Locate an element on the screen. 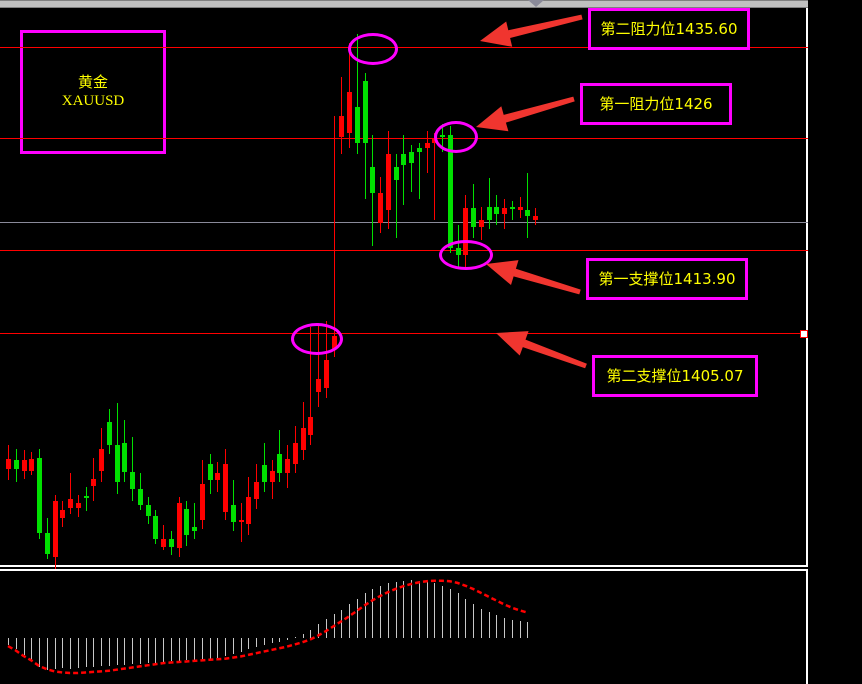 The width and height of the screenshot is (862, 684). annotation-callout-support-1: 第一支撑位1413.90 is located at coordinates (667, 279).